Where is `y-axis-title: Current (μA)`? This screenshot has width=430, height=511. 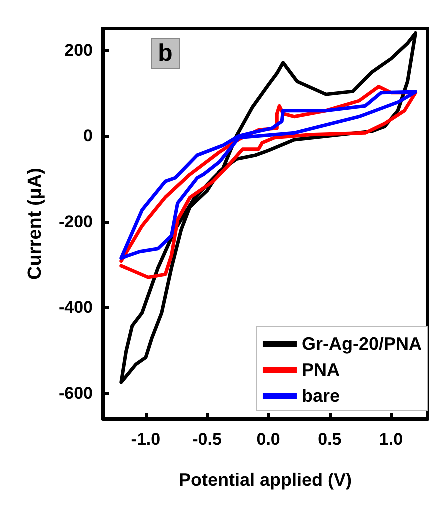
y-axis-title: Current (μA) is located at coordinates (35, 224).